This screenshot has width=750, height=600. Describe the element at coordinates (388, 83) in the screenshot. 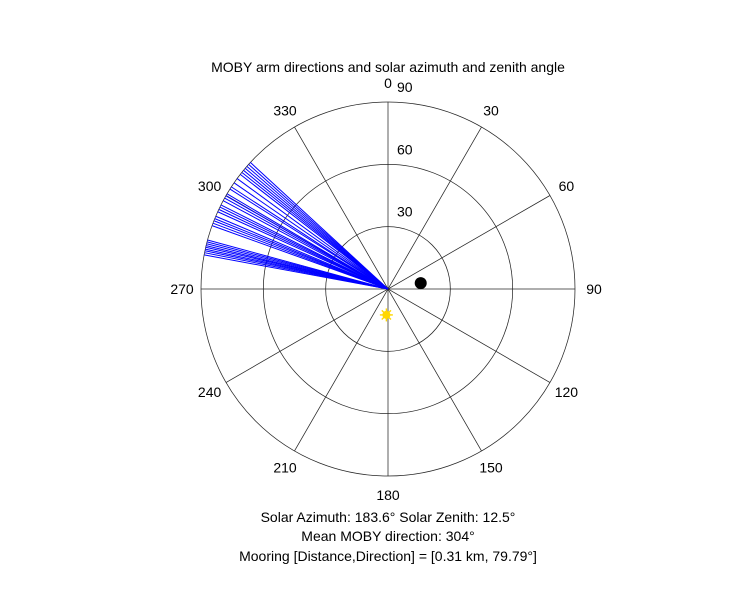

I see `angle-label-0: 0` at that location.